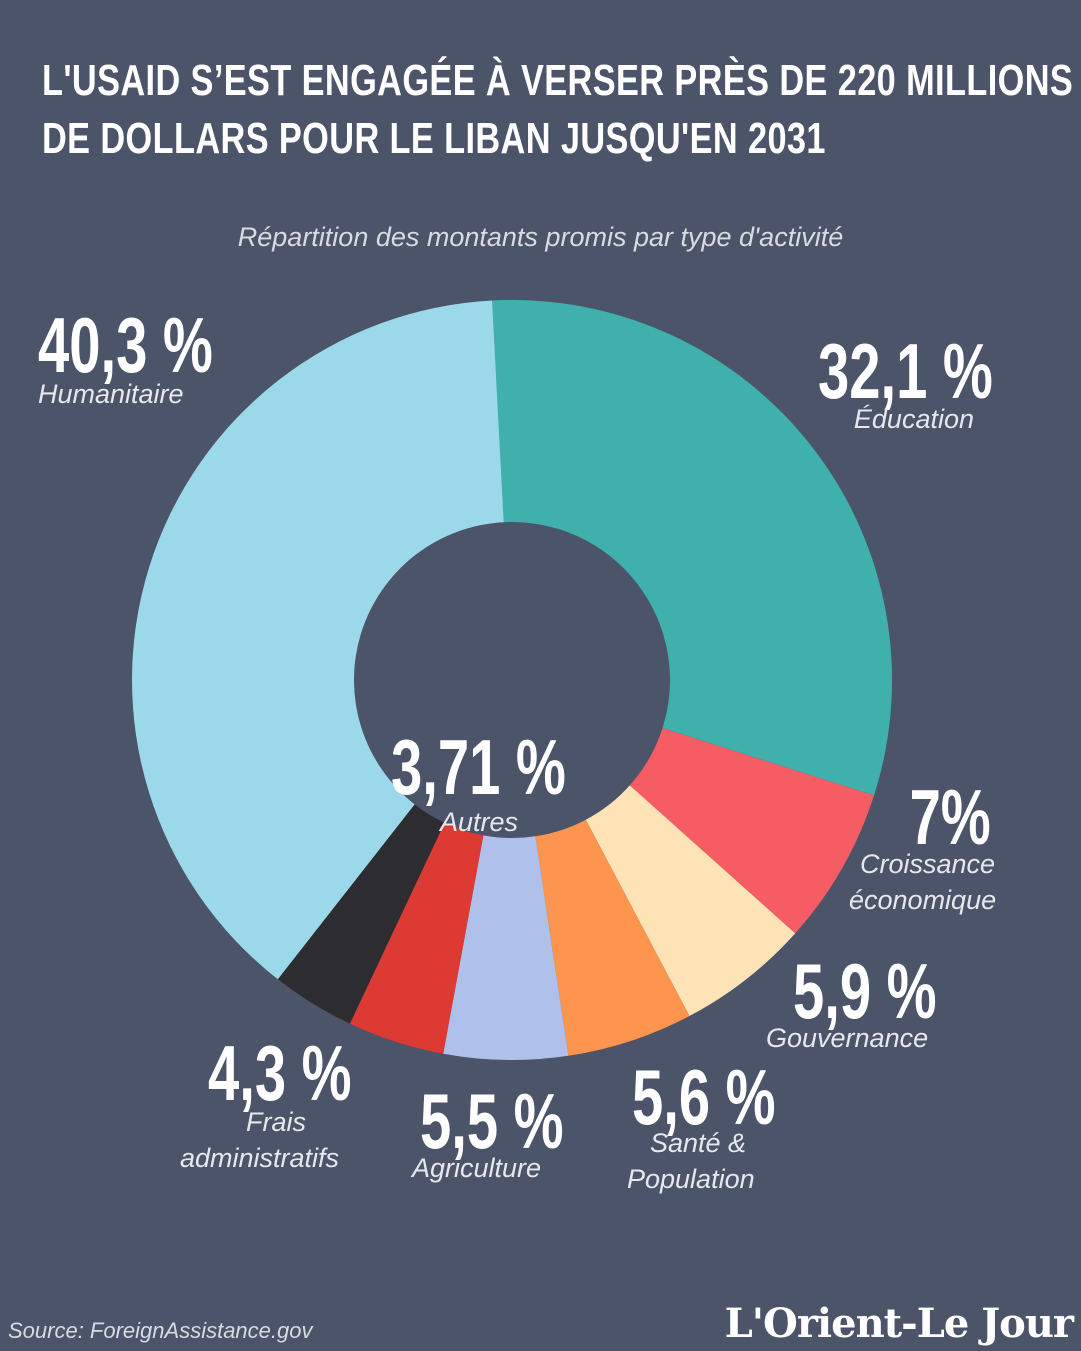  Describe the element at coordinates (847, 1038) in the screenshot. I see `label-gouvernance: Gouvernance` at that location.